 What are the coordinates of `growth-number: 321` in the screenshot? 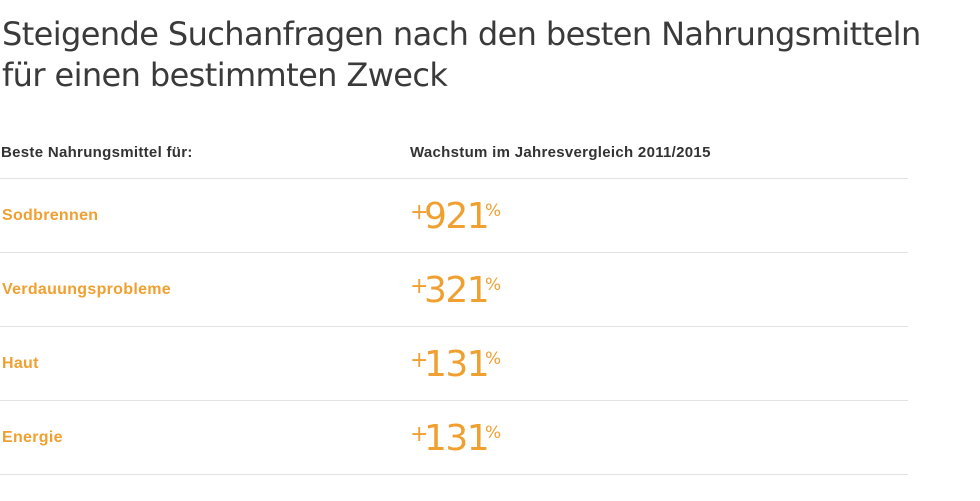 It's located at (457, 290).